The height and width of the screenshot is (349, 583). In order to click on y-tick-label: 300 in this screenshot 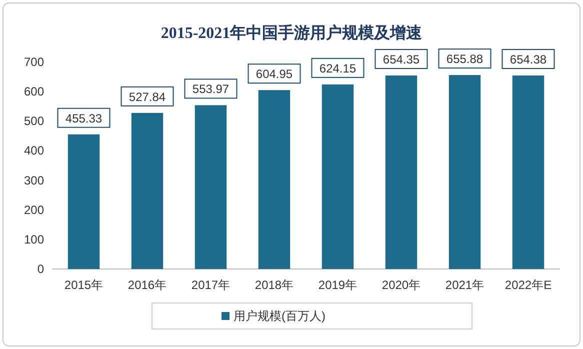, I will do `click(34, 180)`.